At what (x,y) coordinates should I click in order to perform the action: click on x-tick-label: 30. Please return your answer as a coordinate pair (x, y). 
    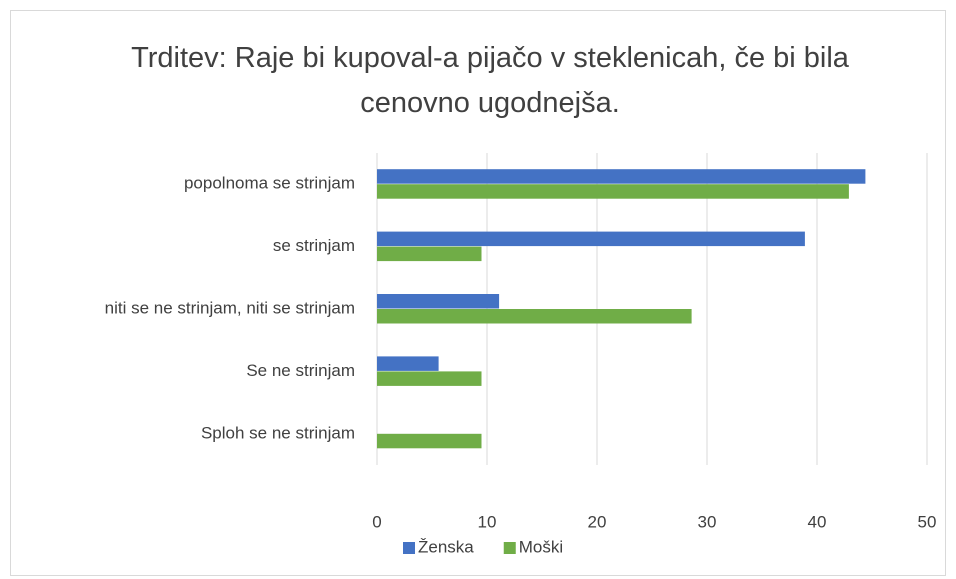
    Looking at the image, I should click on (707, 521).